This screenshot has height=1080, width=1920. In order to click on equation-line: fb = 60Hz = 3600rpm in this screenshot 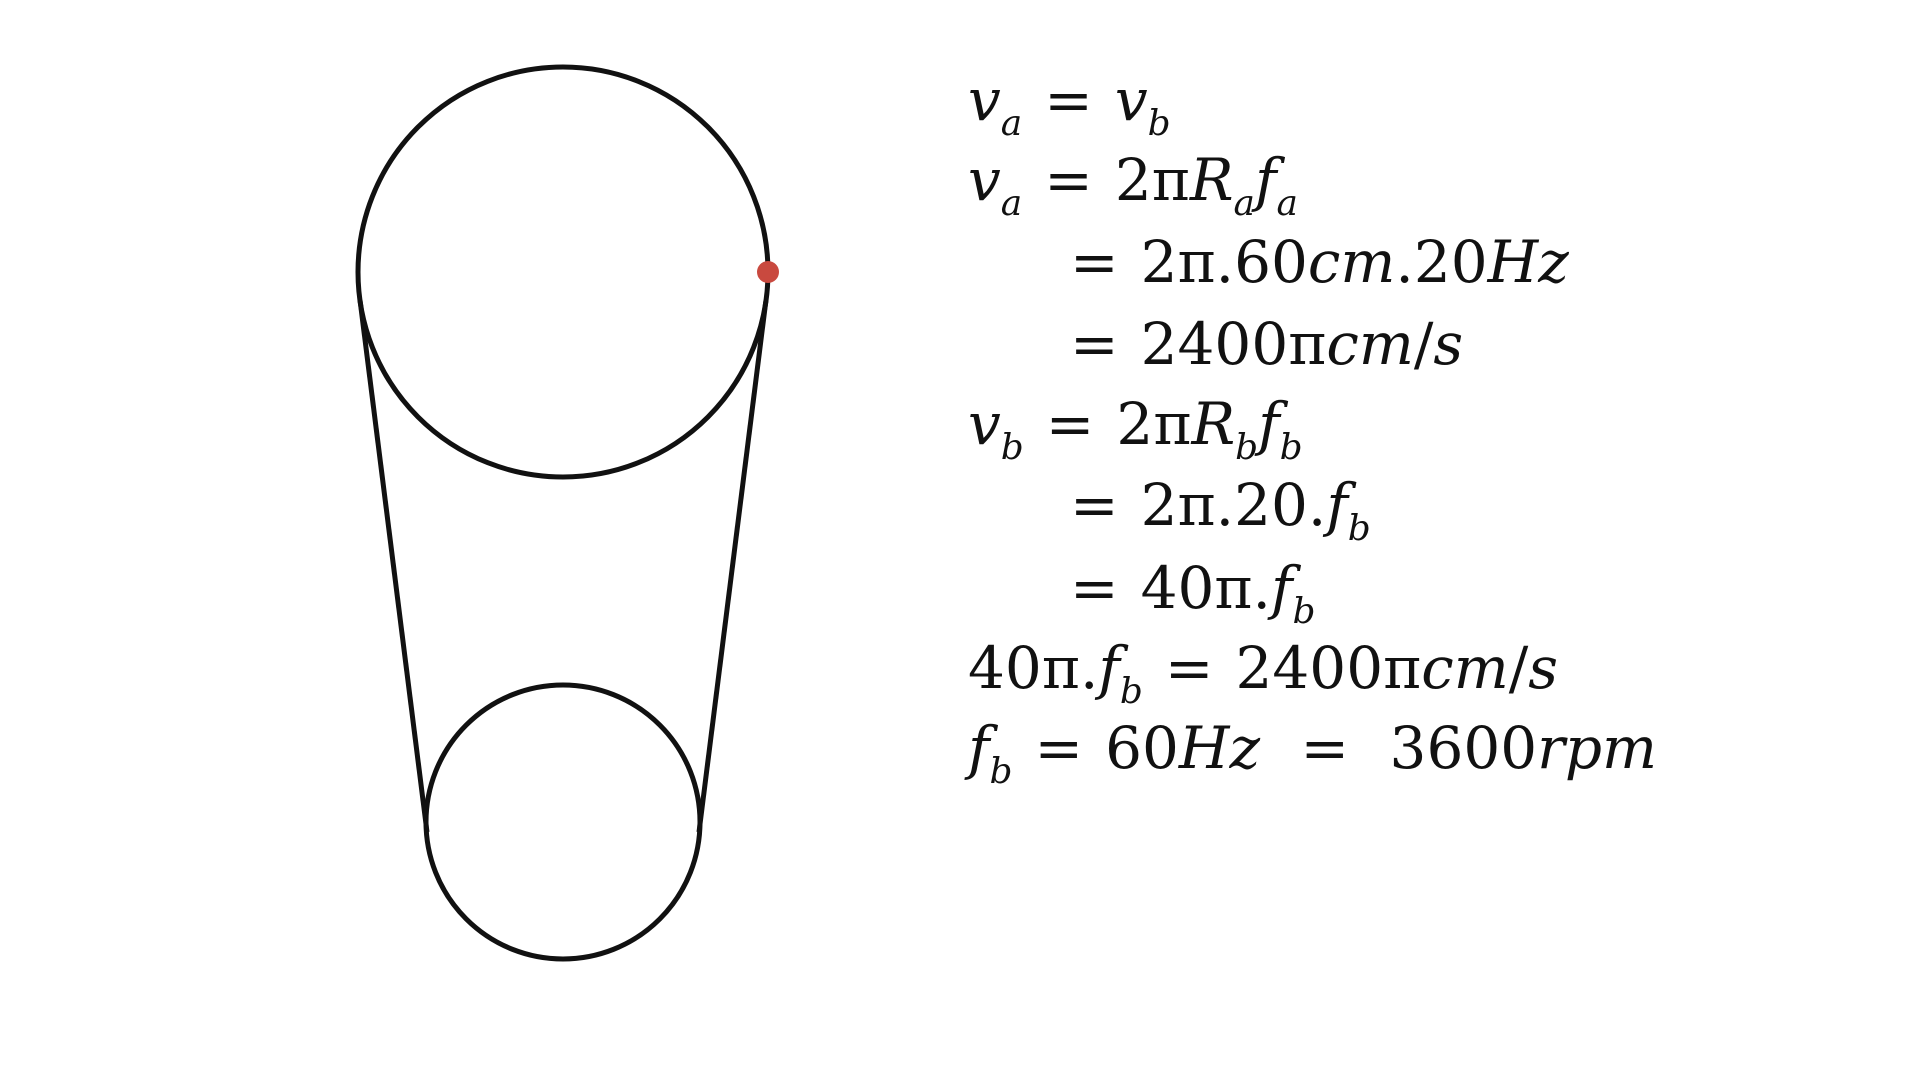, I will do `click(1312, 748)`.